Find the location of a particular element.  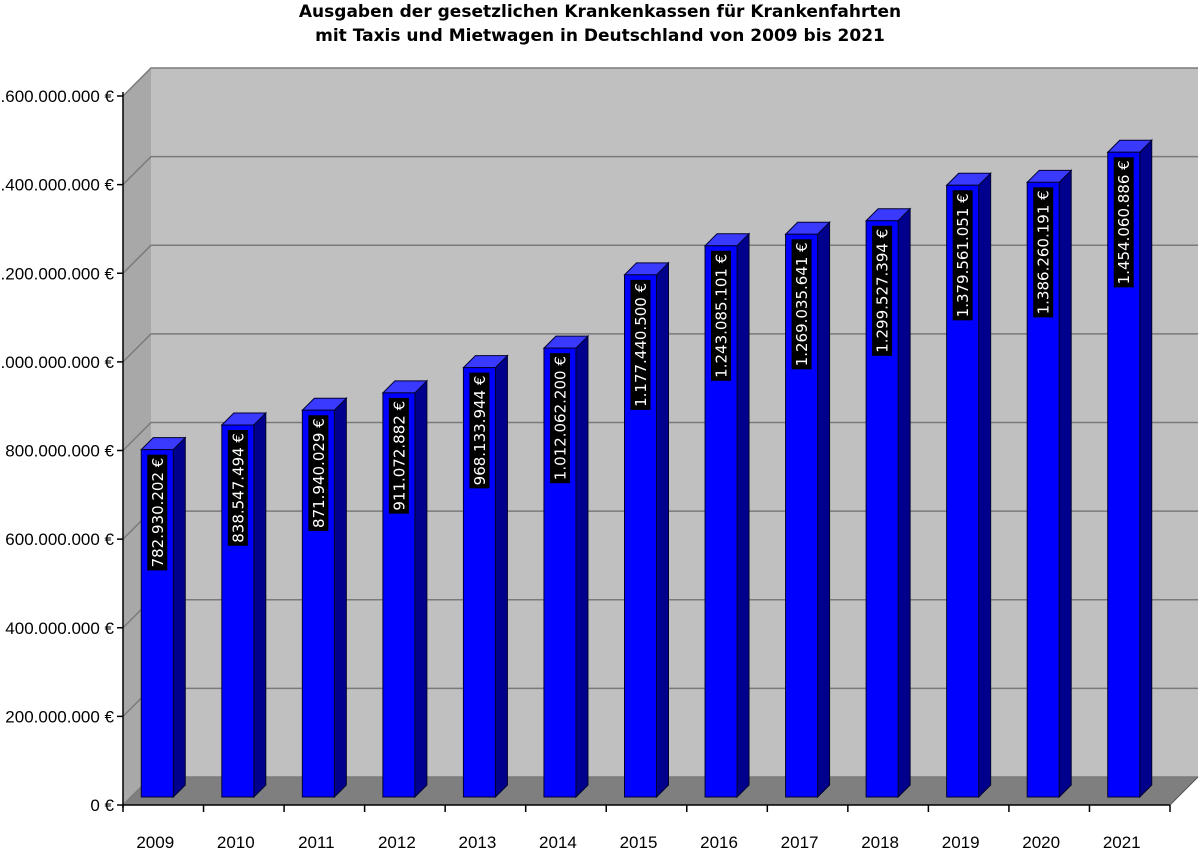

bar-2009: 782.930.202 € is located at coordinates (163, 617).